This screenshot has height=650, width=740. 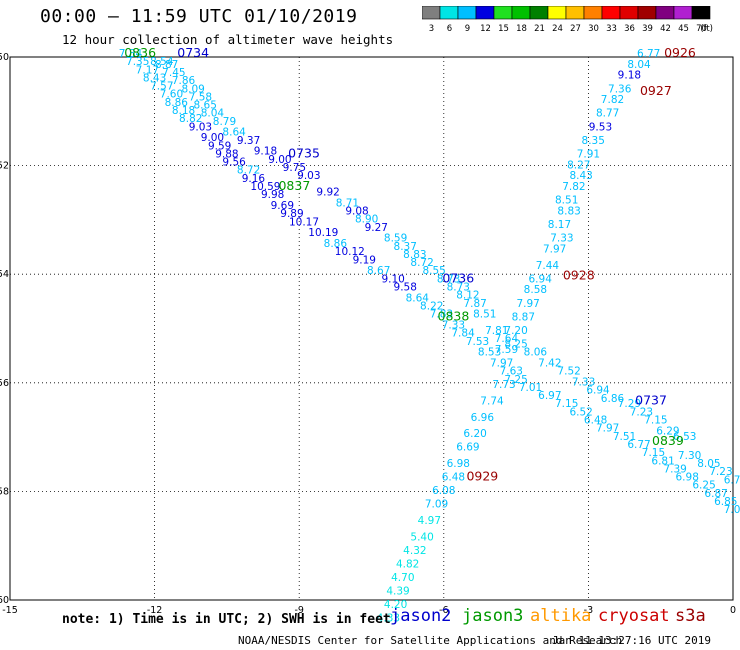 I want to click on swh-data-point: 10.12, so click(x=350, y=252).